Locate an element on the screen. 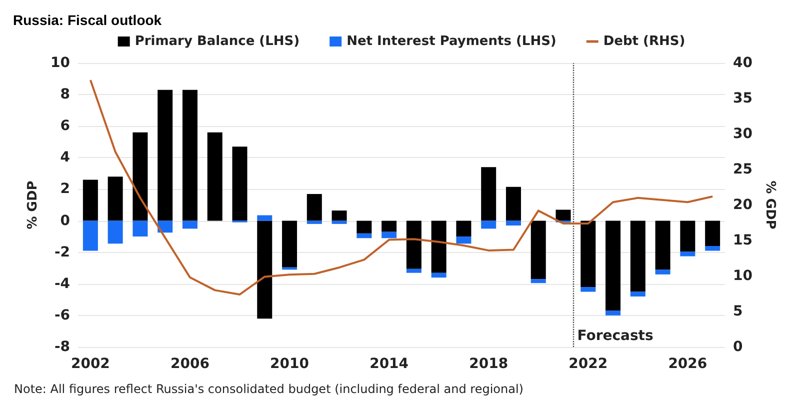 Image resolution: width=803 pixels, height=407 pixels. y-tick-label: -4 is located at coordinates (62, 284).